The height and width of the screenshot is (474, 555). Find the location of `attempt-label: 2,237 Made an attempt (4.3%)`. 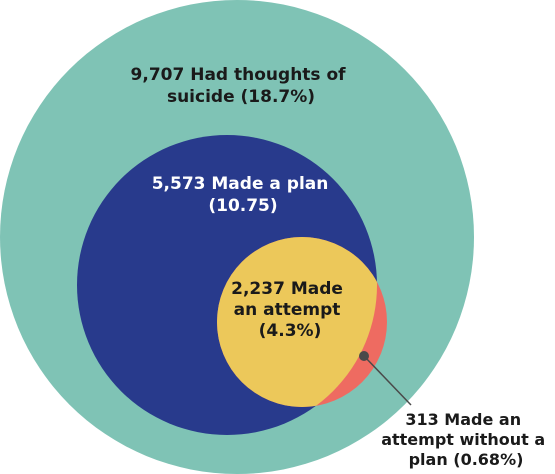

attempt-label: 2,237 Made an attempt (4.3%) is located at coordinates (290, 310).